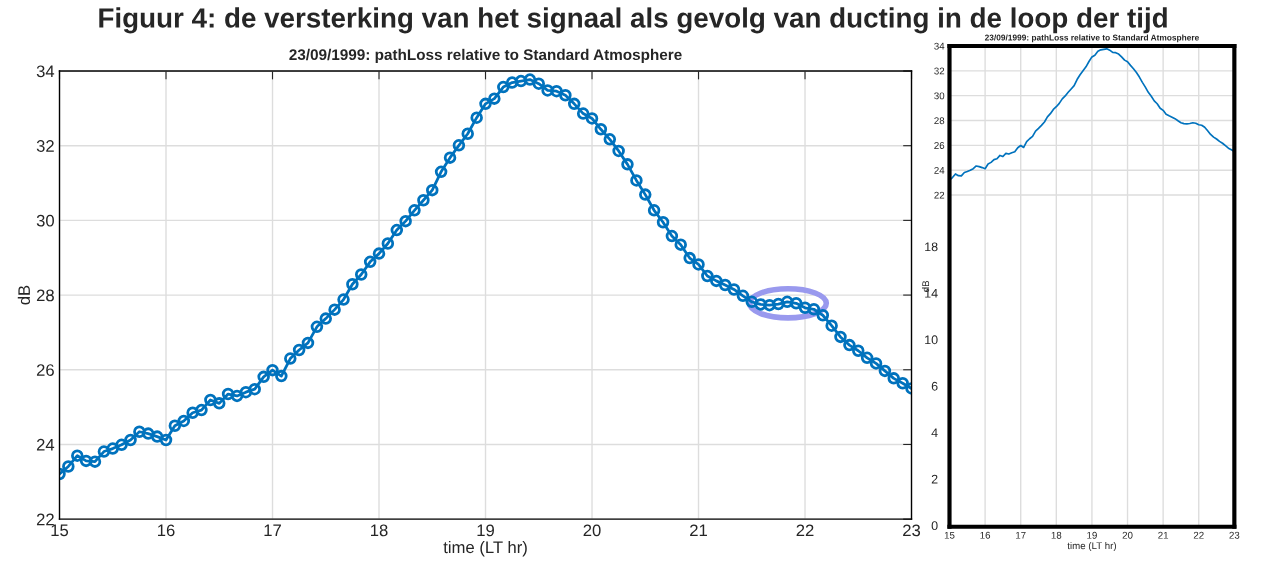 The height and width of the screenshot is (582, 1266). I want to click on chart-subtitle: 23/09/1999: pathLoss relative to Standard Atmosphere, so click(485, 56).